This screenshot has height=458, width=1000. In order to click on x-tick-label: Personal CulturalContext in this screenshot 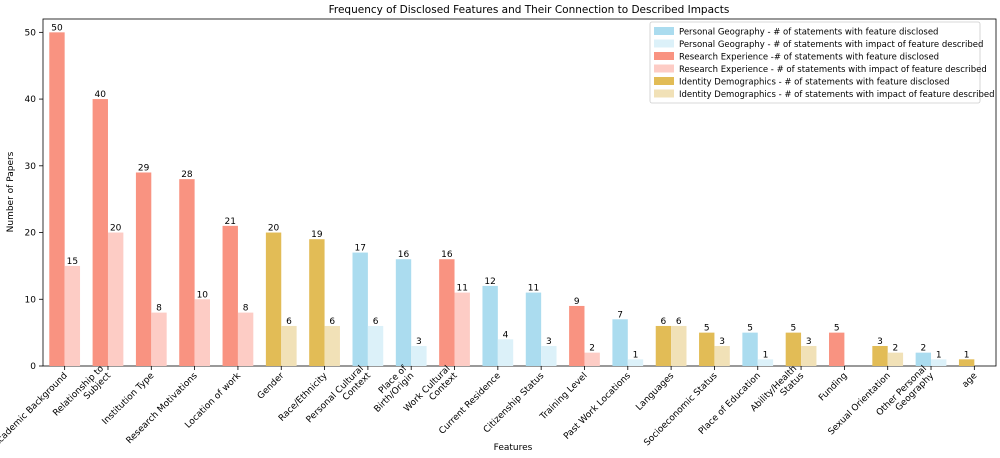, I will do `click(339, 398)`.